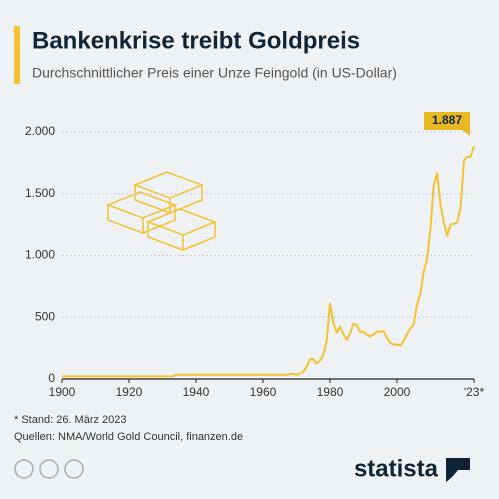 This screenshot has height=499, width=499. I want to click on x-tick-label: '23*, so click(474, 392).